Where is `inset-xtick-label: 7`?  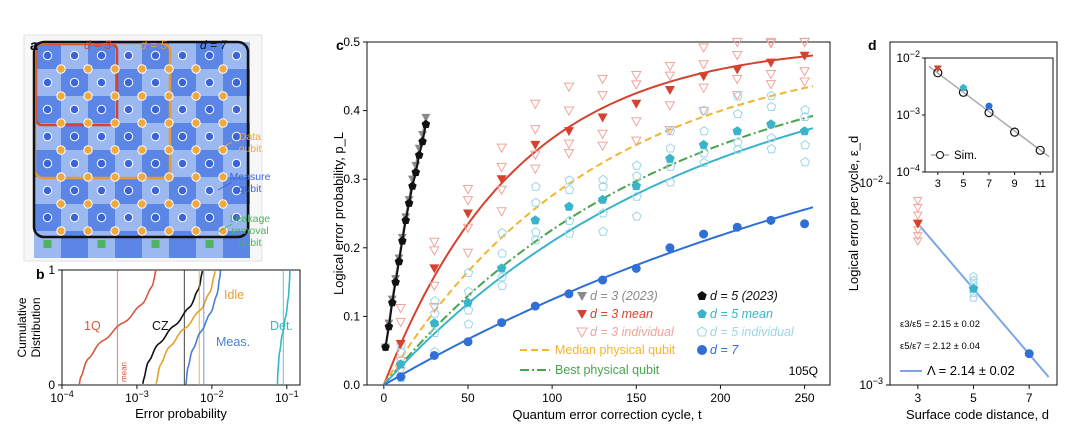
inset-xtick-label: 7 is located at coordinates (989, 184).